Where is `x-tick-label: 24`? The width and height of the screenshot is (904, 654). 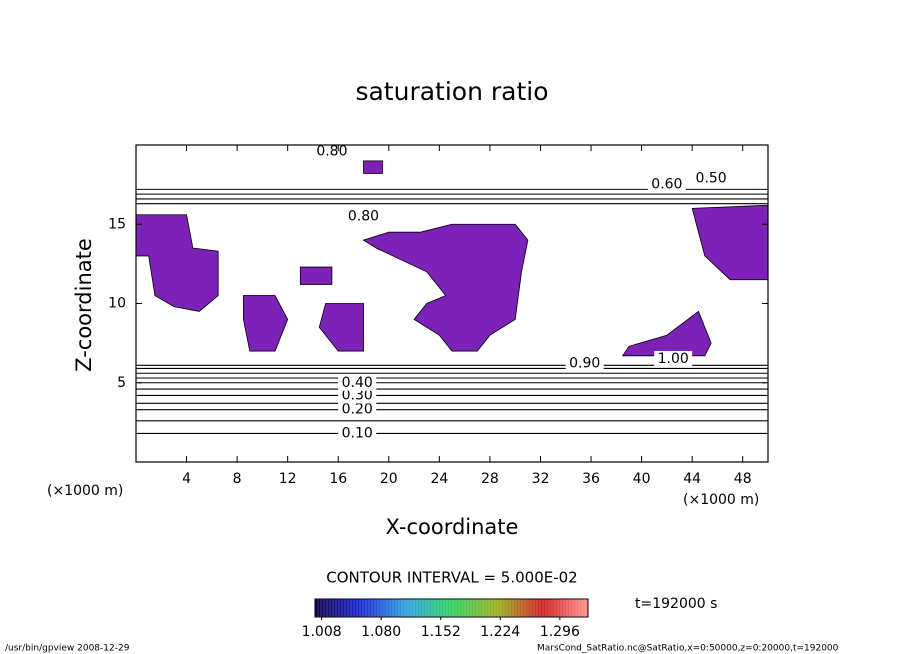
x-tick-label: 24 is located at coordinates (439, 479).